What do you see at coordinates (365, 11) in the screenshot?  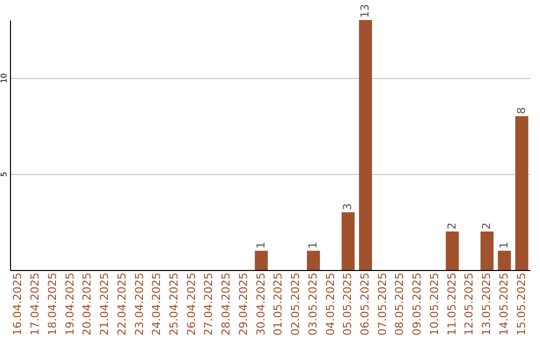 I see `data-label: 13` at bounding box center [365, 11].